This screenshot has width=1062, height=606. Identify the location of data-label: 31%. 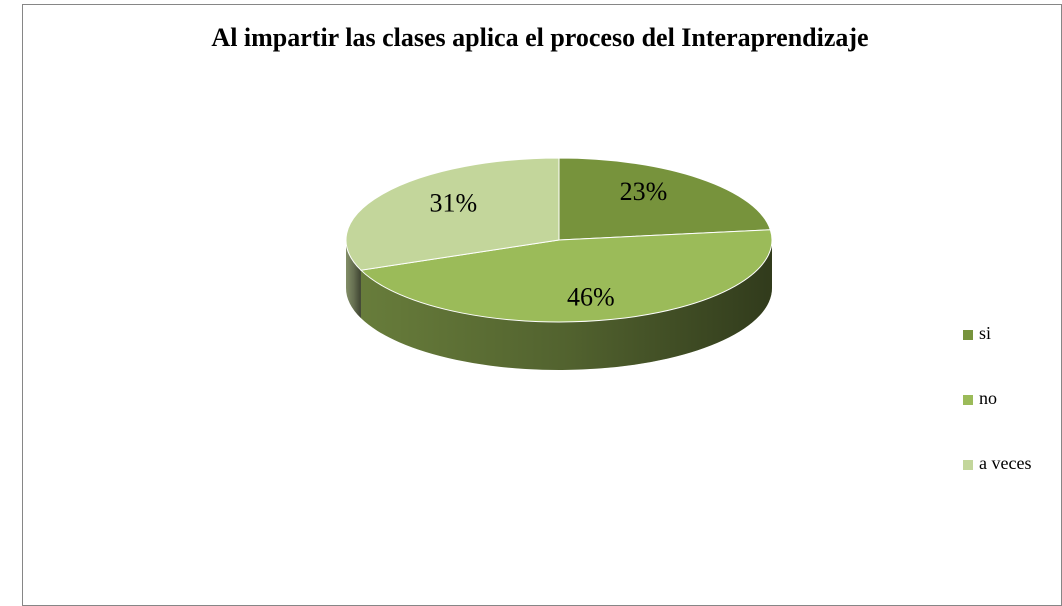
(453, 202).